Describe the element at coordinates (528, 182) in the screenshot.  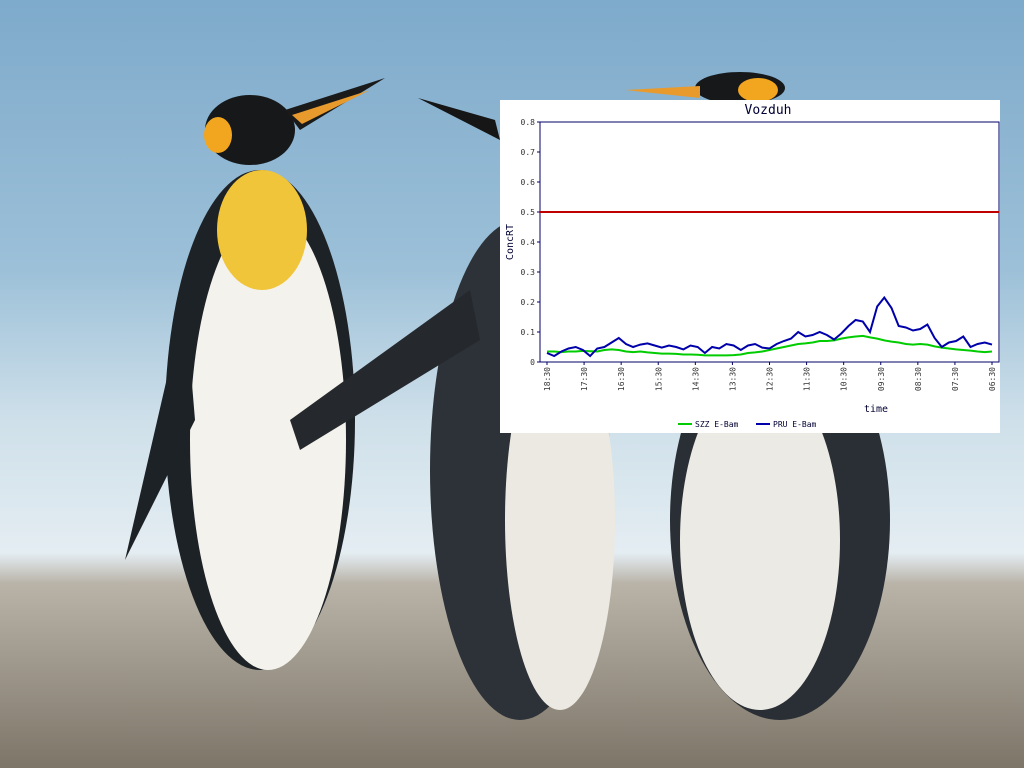
I see `y-tick-label: 0.6` at that location.